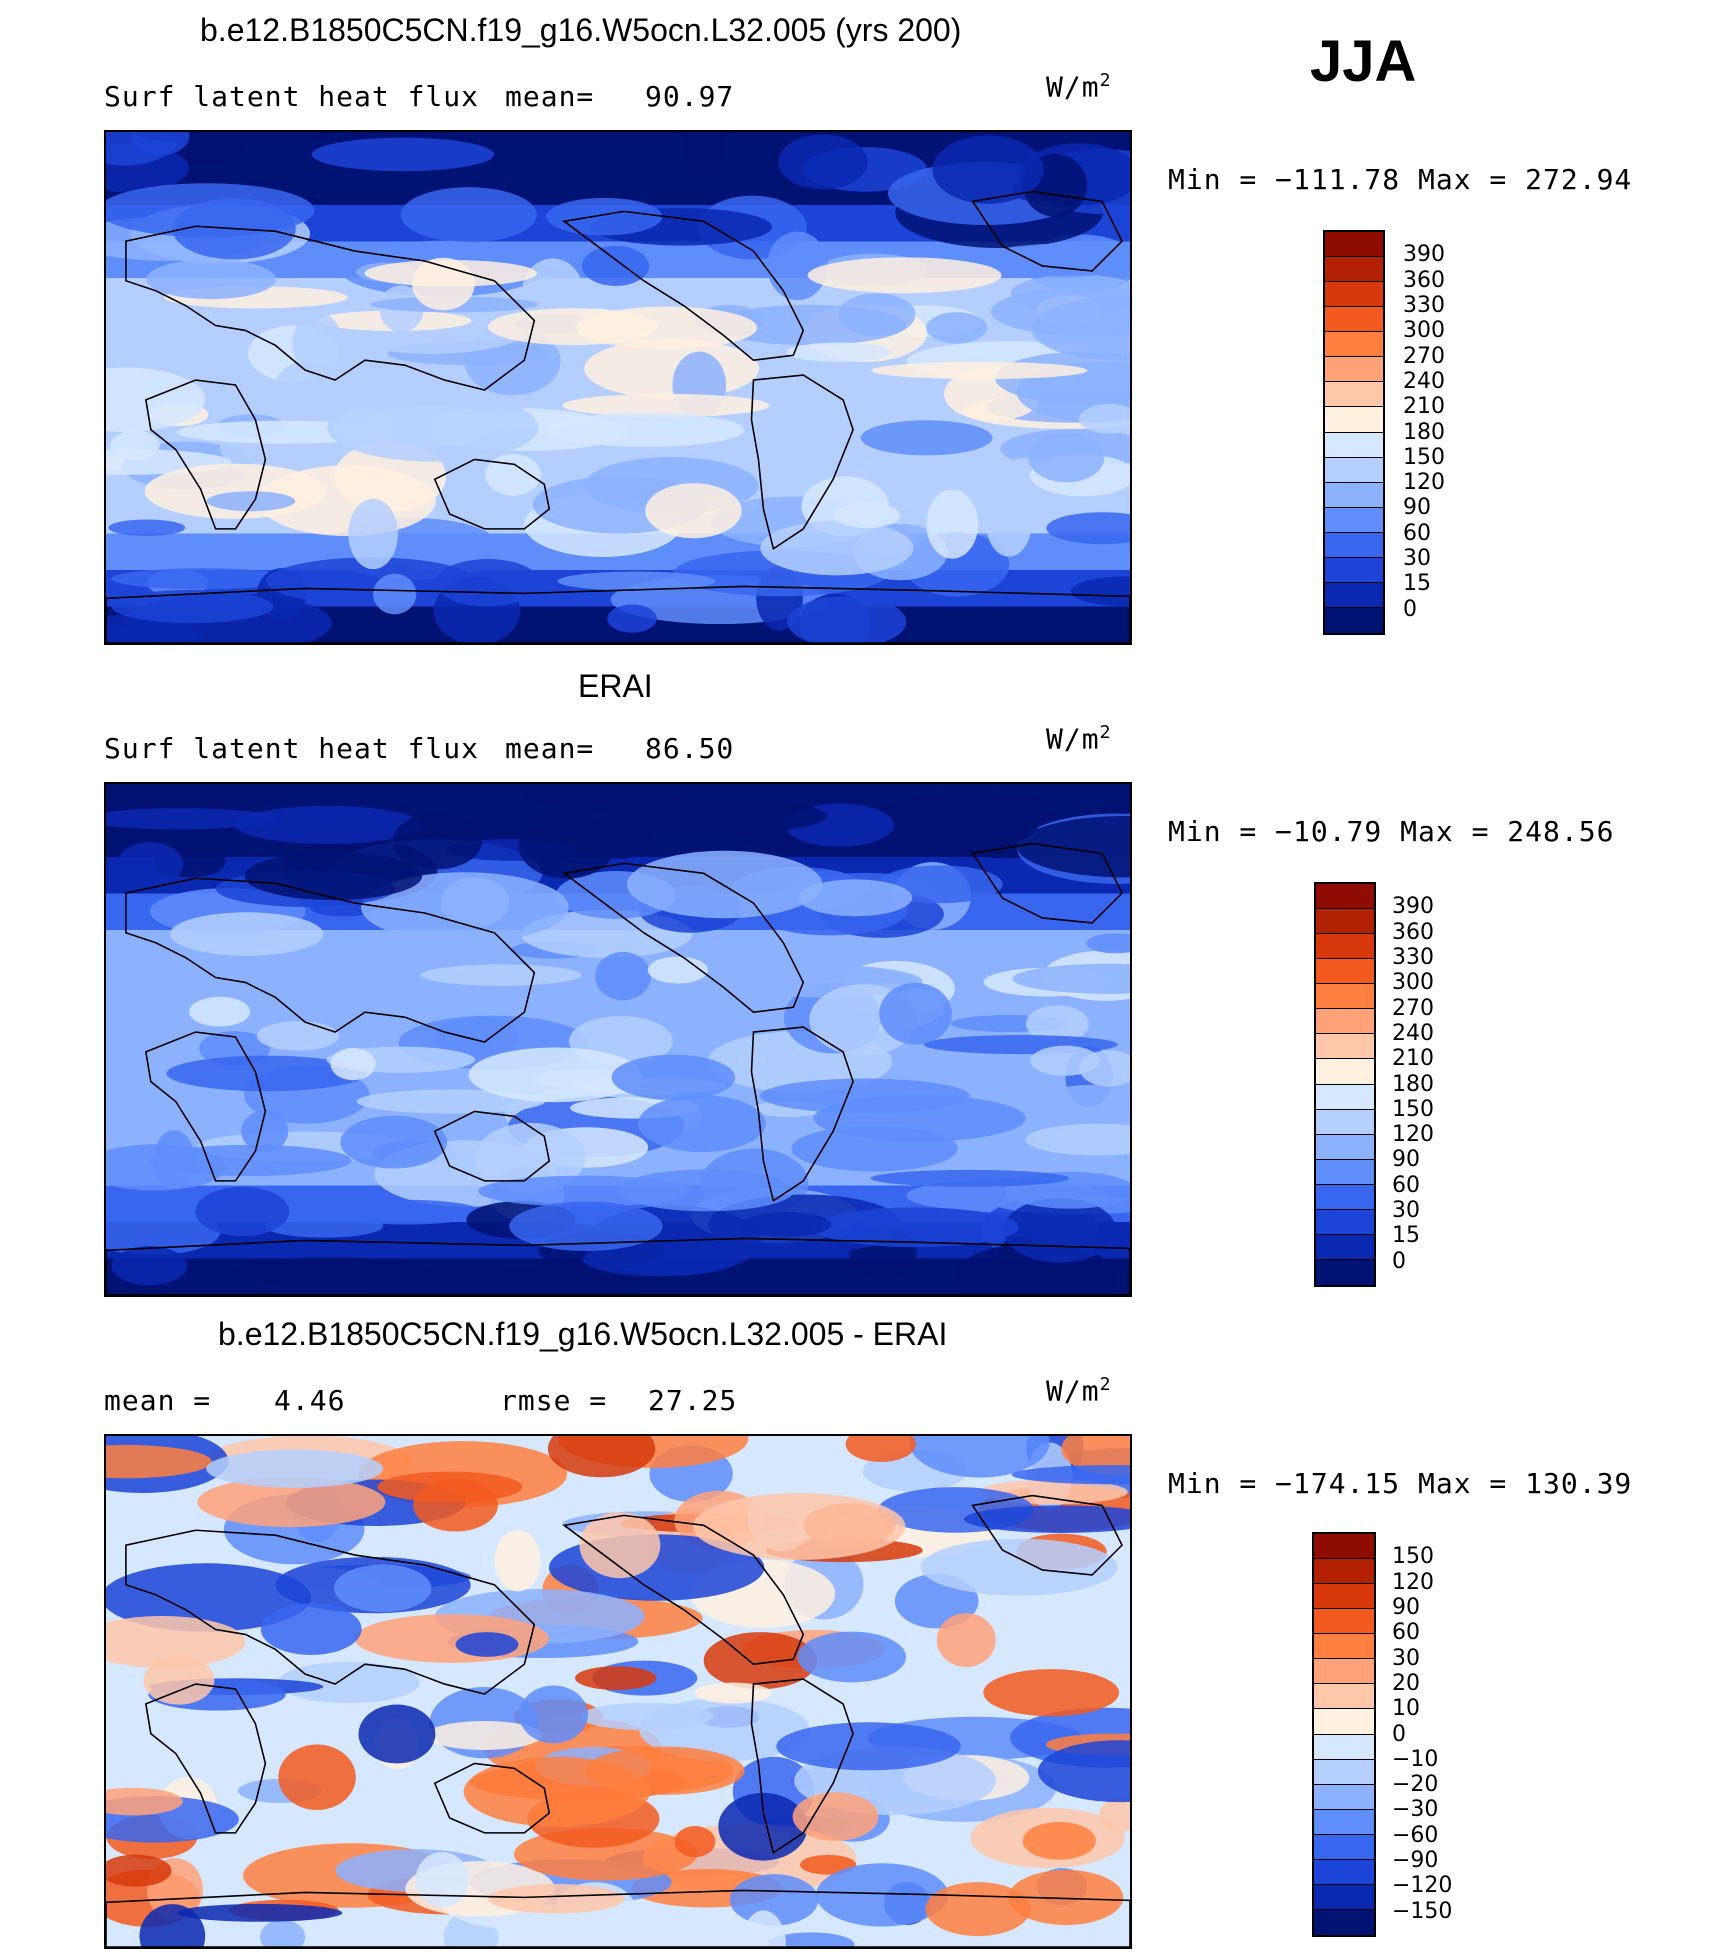  I want to click on panel-3-units: W/m2, so click(1079, 1391).